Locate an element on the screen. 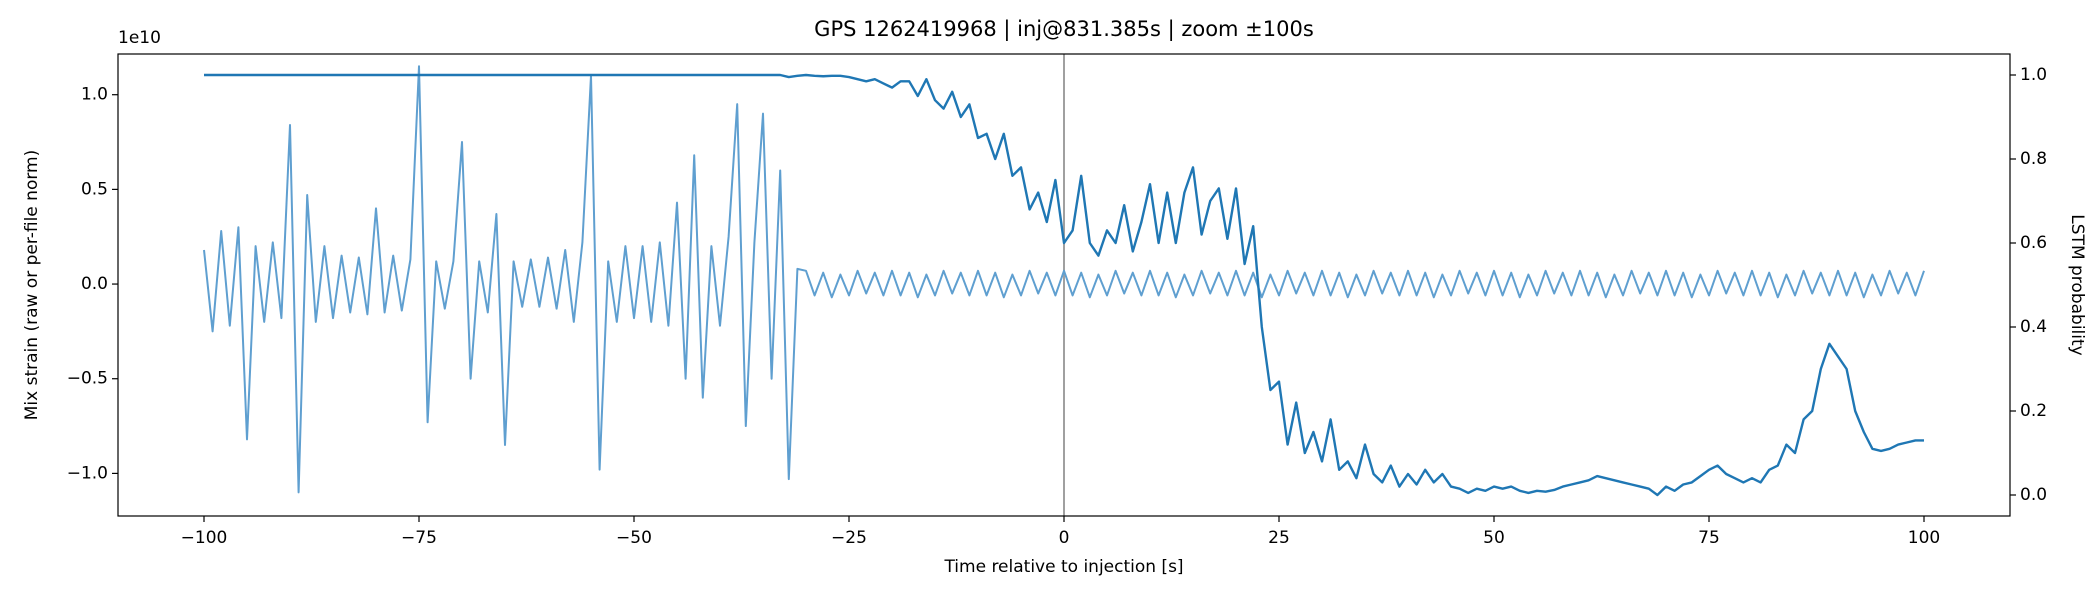  y2-tick-label: 0.4 is located at coordinates (2033, 327).